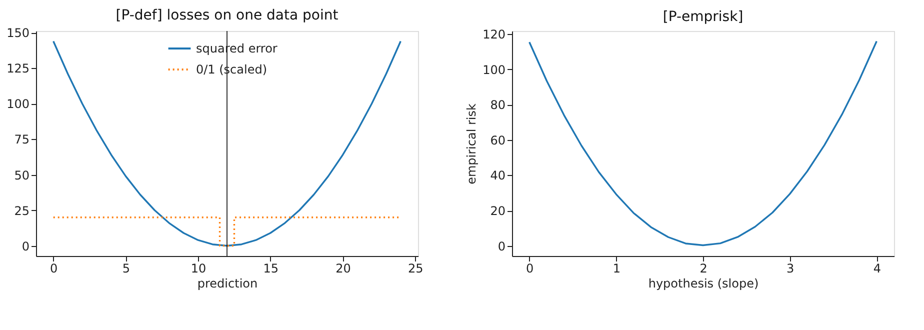 The height and width of the screenshot is (330, 924). What do you see at coordinates (416, 269) in the screenshot?
I see `x-tick-label: 25` at bounding box center [416, 269].